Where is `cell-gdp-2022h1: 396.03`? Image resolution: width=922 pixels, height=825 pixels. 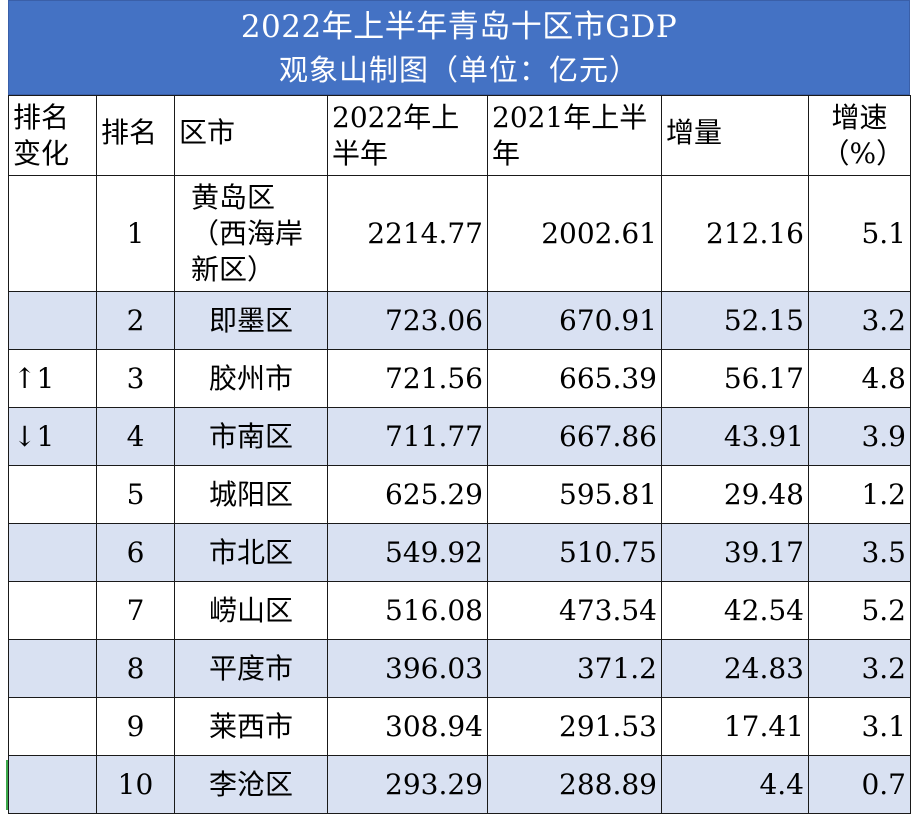 cell-gdp-2022h1: 396.03 is located at coordinates (407, 668).